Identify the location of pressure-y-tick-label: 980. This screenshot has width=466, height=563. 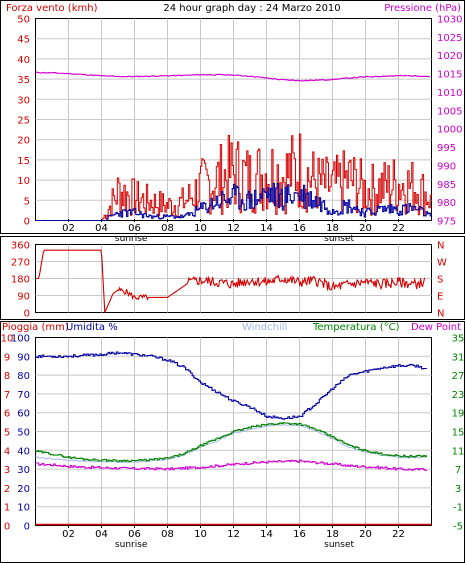
(446, 203).